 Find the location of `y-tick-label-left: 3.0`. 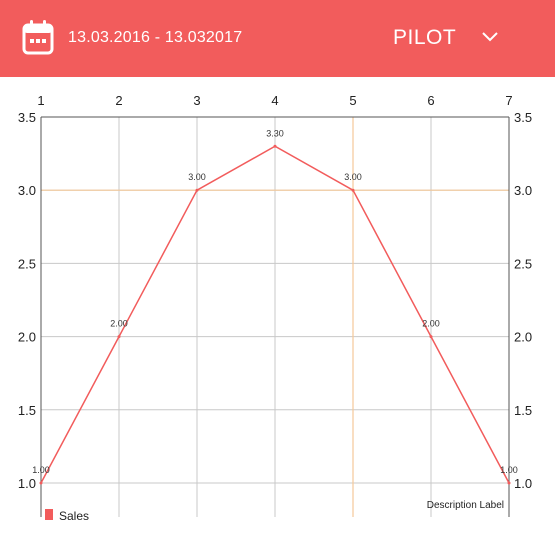

y-tick-label-left: 3.0 is located at coordinates (27, 190).